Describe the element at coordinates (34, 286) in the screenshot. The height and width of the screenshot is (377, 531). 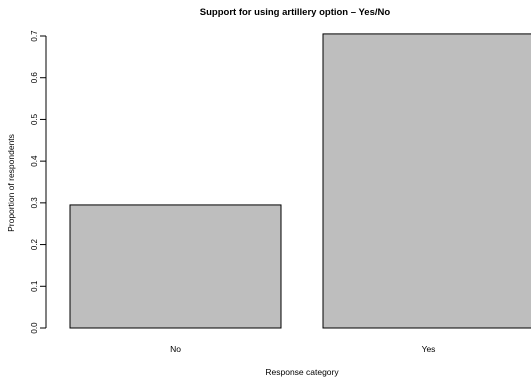
I see `y-tick-label: 0.1` at that location.